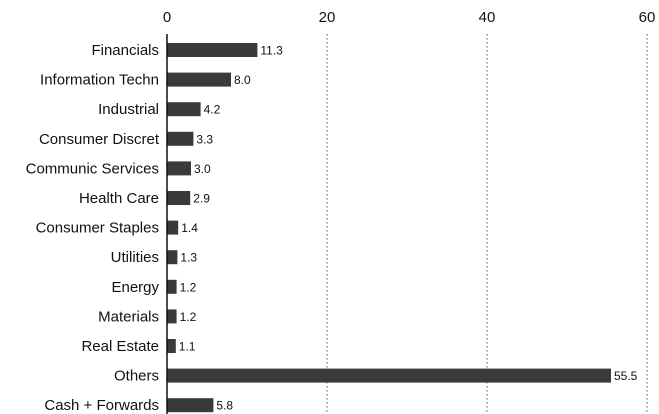  Describe the element at coordinates (125, 50) in the screenshot. I see `category-label: Financials` at that location.